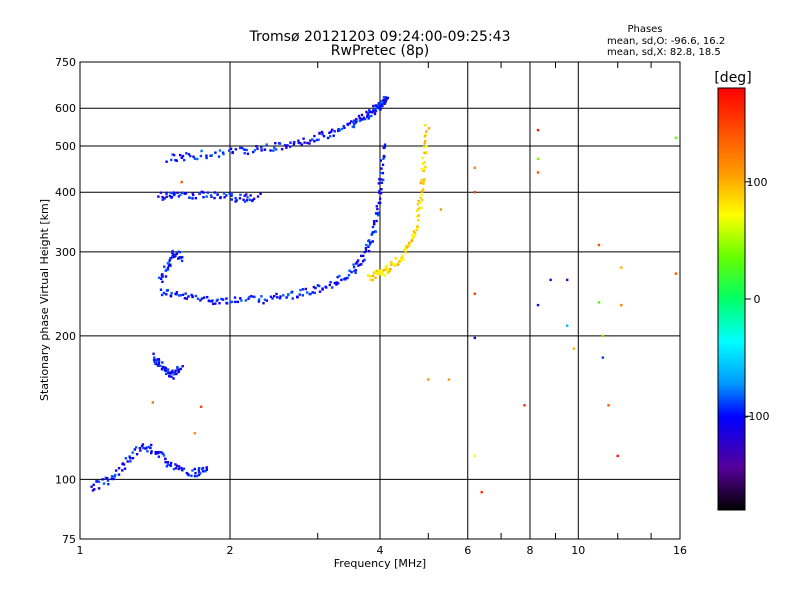 Image resolution: width=800 pixels, height=600 pixels. What do you see at coordinates (44, 300) in the screenshot?
I see `y-axis-label: Stationary phase Virtual Height [km]` at bounding box center [44, 300].